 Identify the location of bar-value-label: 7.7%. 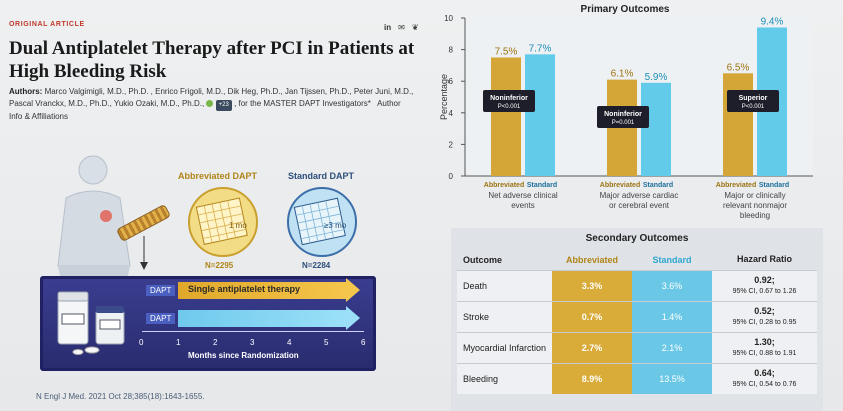
(540, 48).